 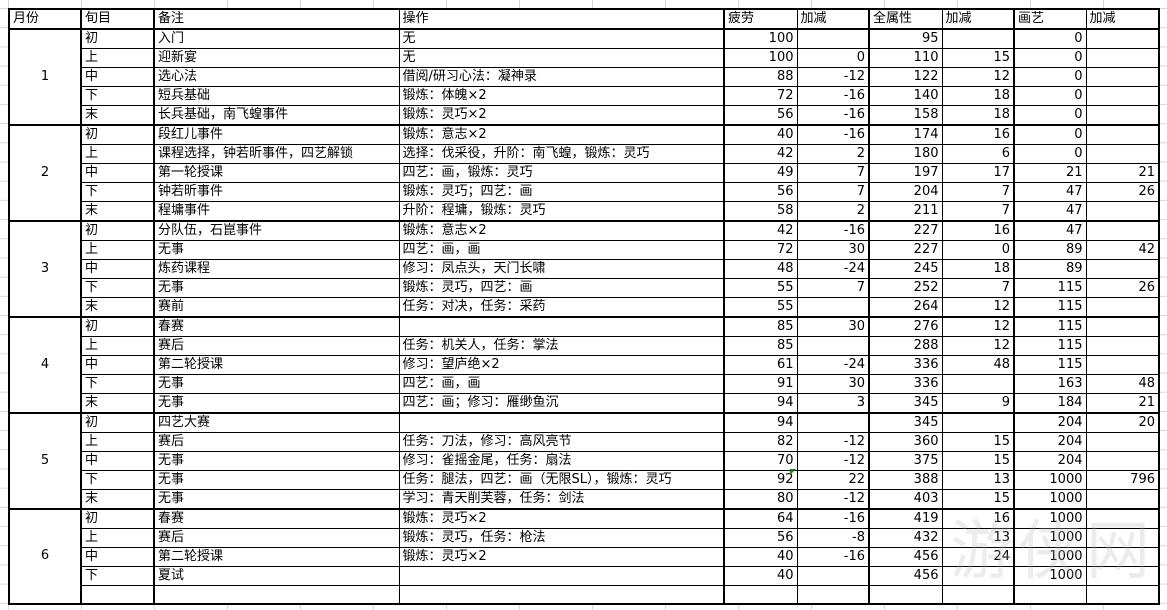 I want to click on cell-attr: 245, so click(x=905, y=269).